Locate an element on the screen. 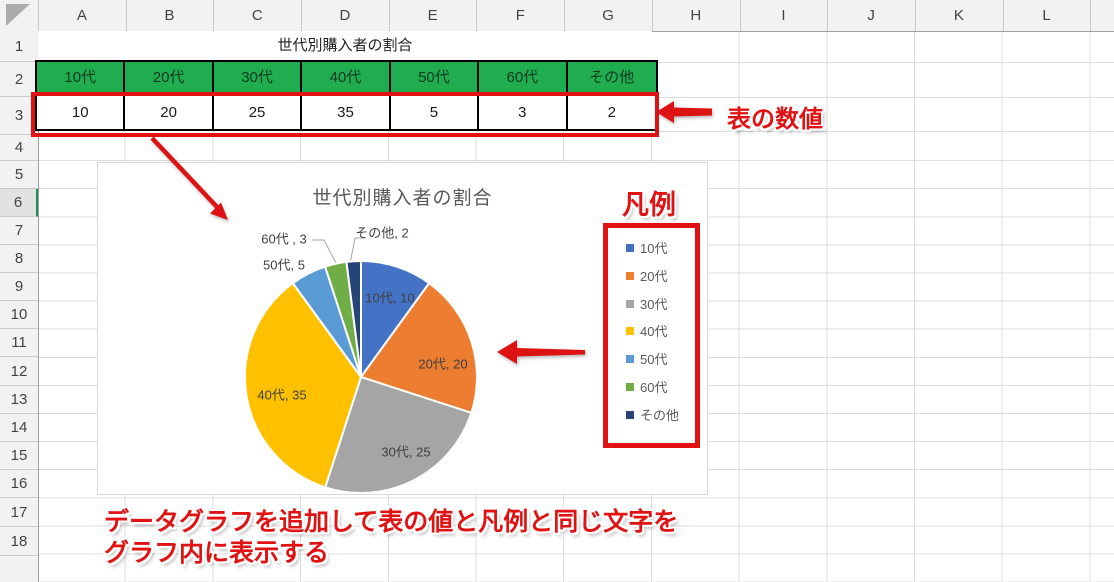 Image resolution: width=1114 pixels, height=582 pixels. row-header: 14 is located at coordinates (19, 428).